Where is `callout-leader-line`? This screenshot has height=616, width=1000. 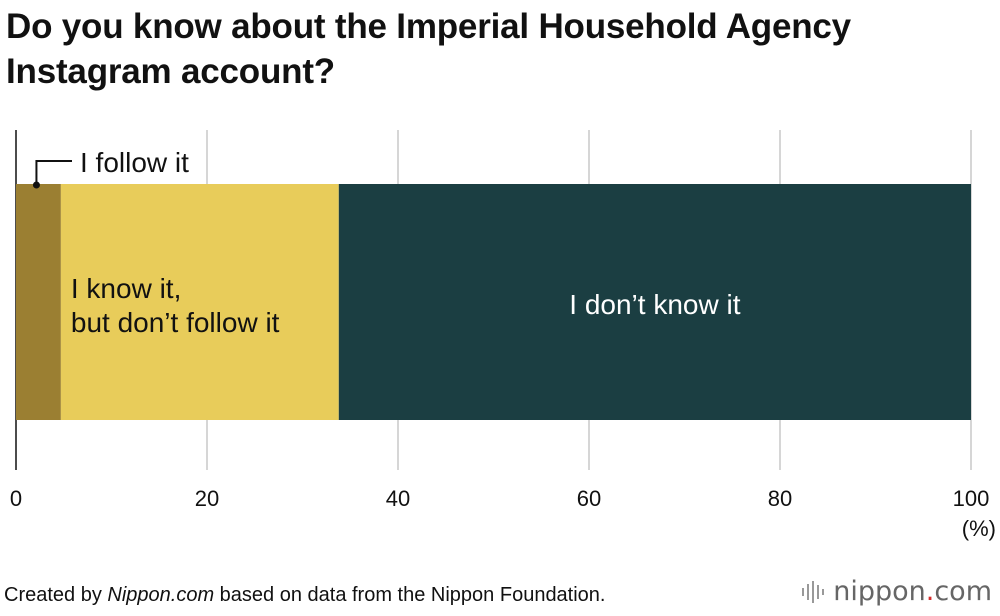
callout-leader-line is located at coordinates (53, 172).